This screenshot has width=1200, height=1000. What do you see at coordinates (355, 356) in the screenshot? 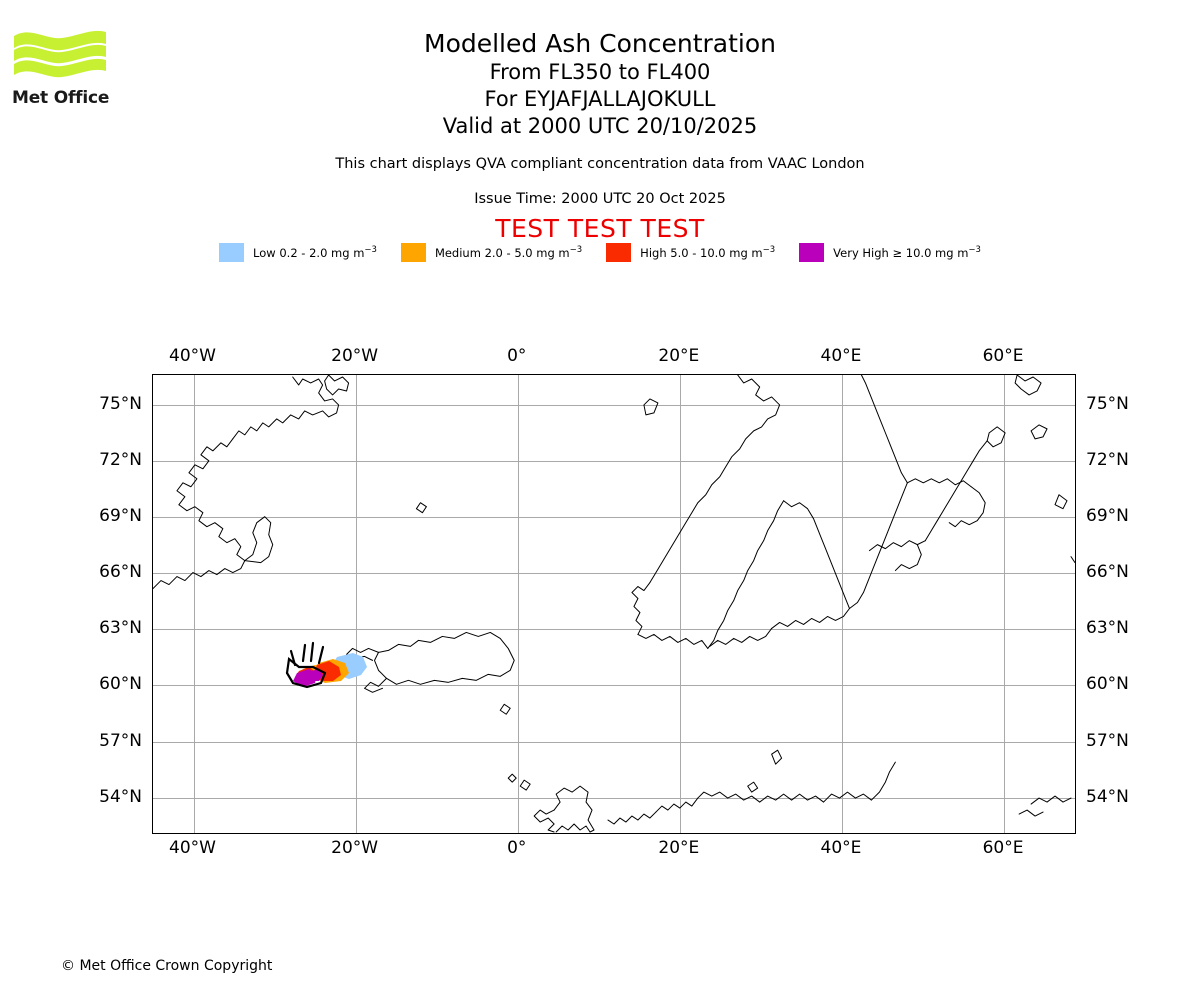
I see `lon-tick-top-20°W: 20°W` at bounding box center [355, 356].